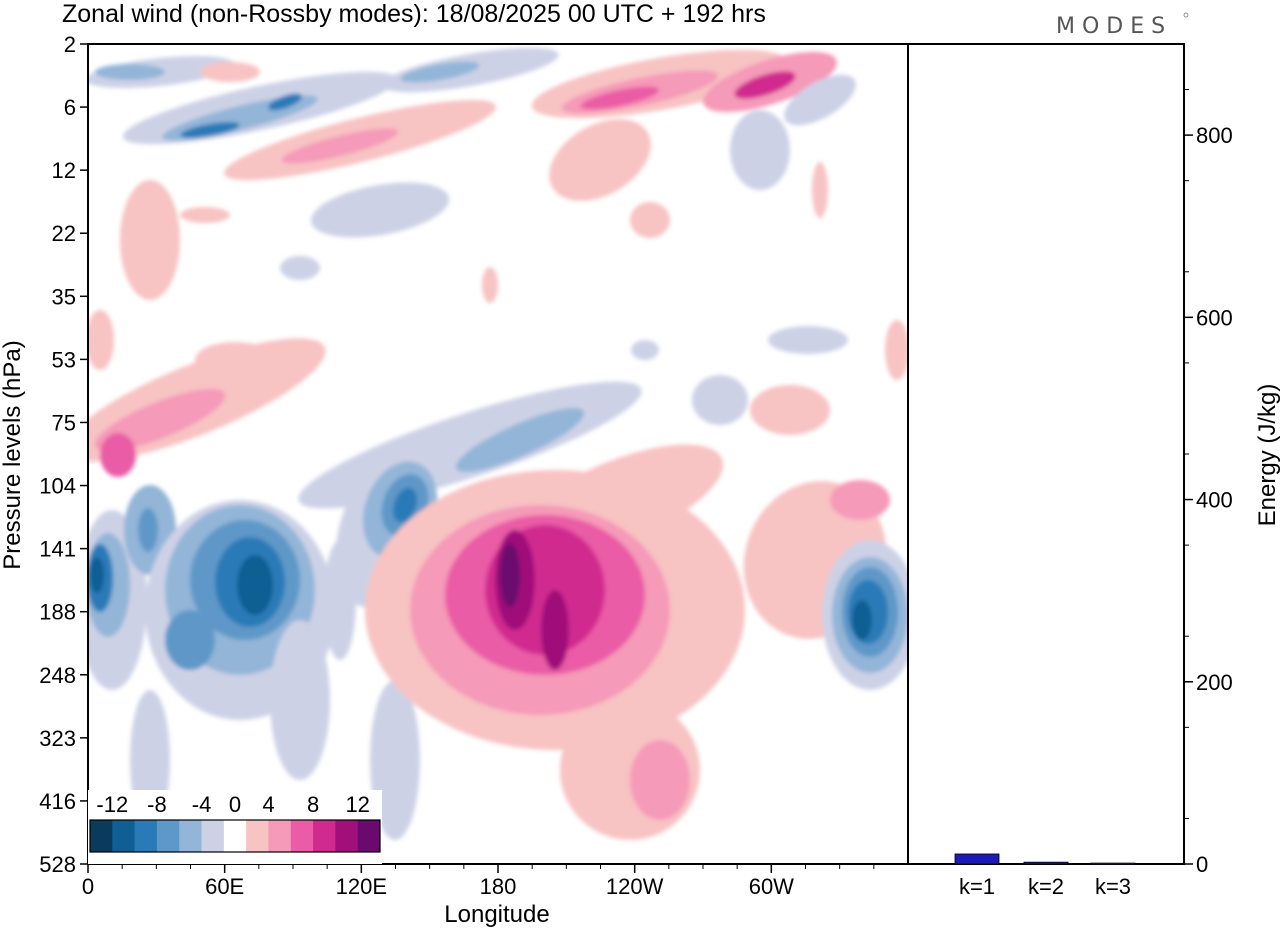 The height and width of the screenshot is (930, 1280). I want to click on energy-bars: k=1 k=2 k=3, so click(1045, 876).